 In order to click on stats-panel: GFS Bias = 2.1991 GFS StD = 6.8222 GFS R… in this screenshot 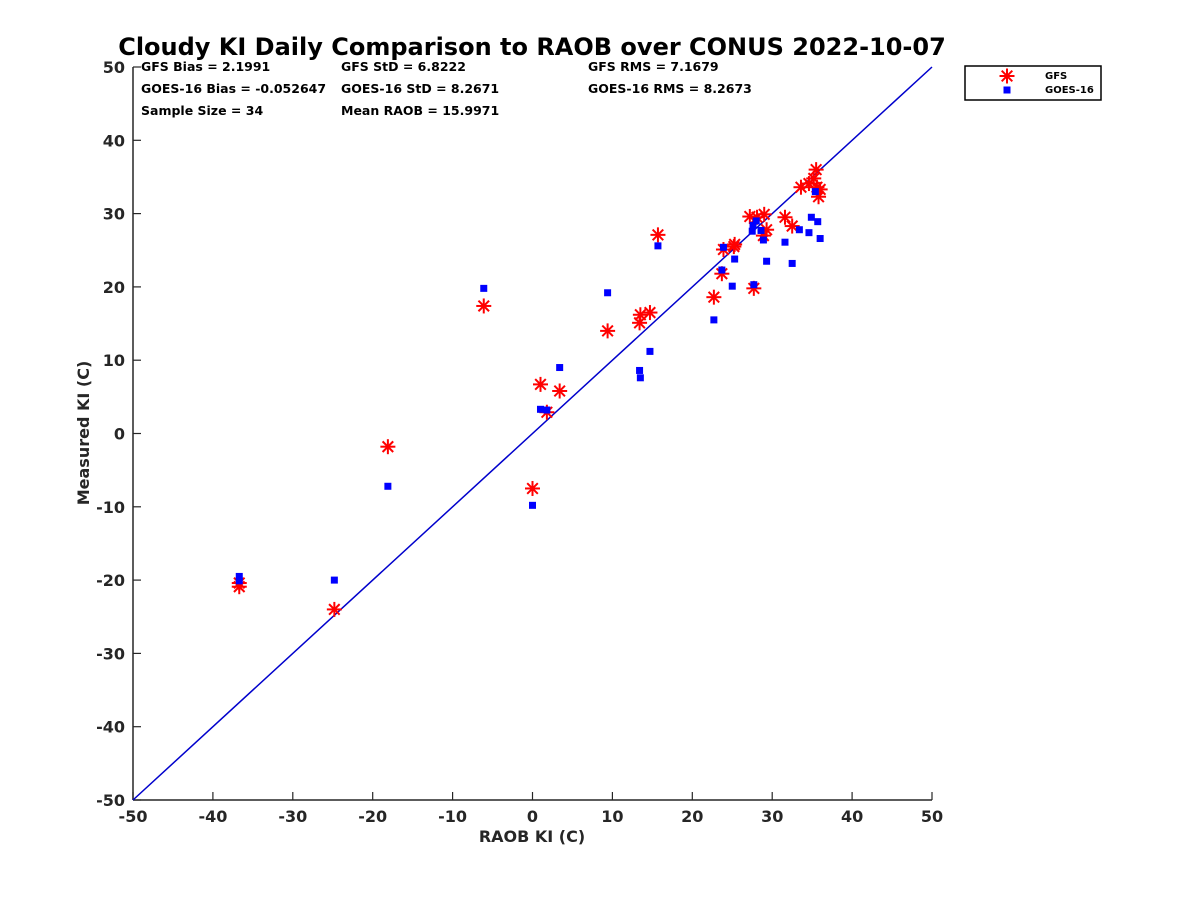, I will do `click(446, 88)`.